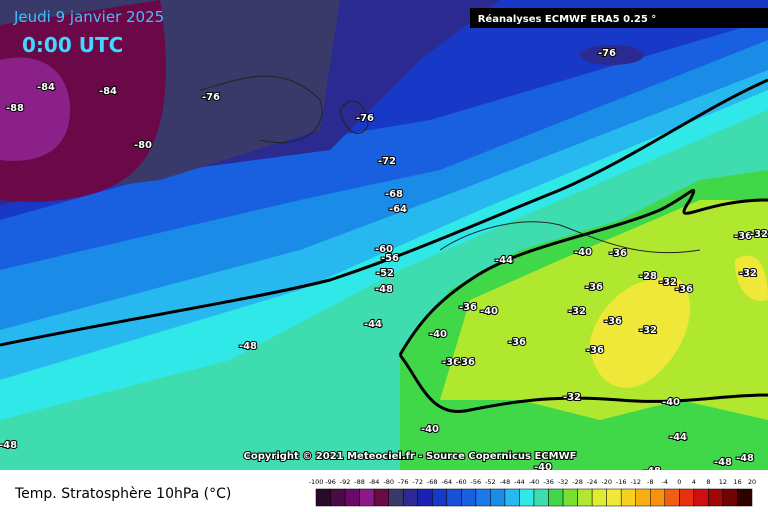 This screenshot has height=512, width=768. I want to click on legend-label: -84, so click(374, 482).